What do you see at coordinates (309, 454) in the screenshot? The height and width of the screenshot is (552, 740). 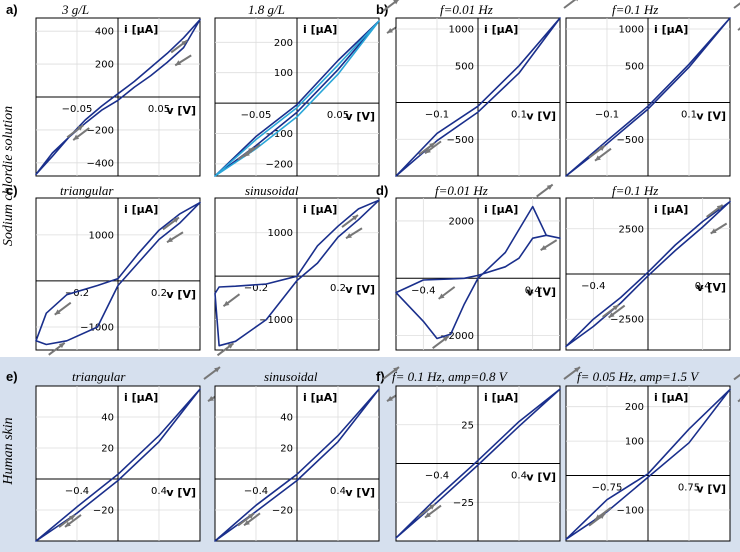 I see `chart-e2: −0.4 0.4 −20 20 40 i [μA] v [V]` at bounding box center [309, 454].